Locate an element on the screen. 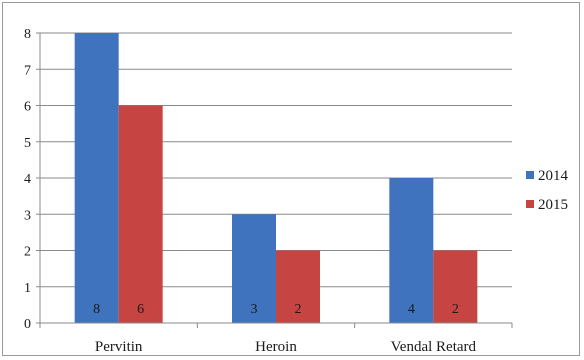 The image size is (584, 360). data-label: 6 is located at coordinates (140, 309).